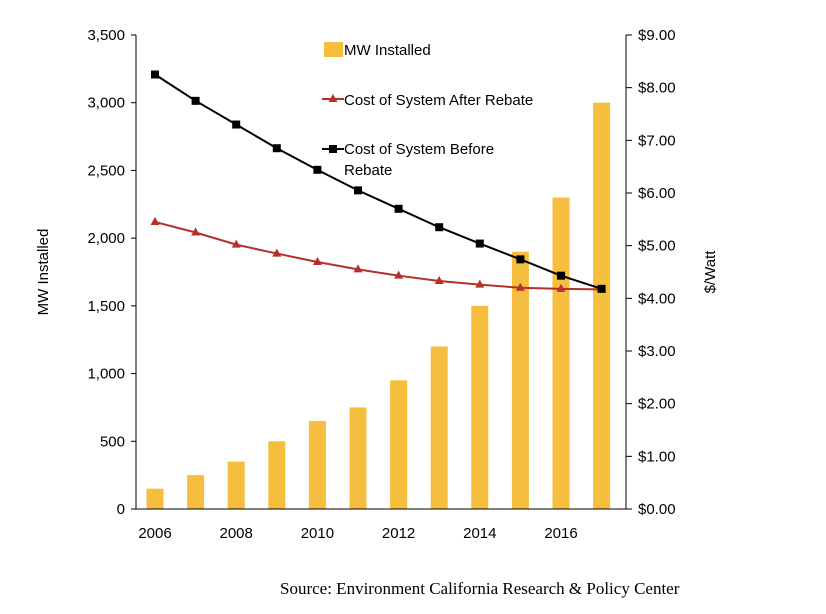 Image resolution: width=826 pixels, height=614 pixels. I want to click on left-tick-label: 1,000, so click(106, 374).